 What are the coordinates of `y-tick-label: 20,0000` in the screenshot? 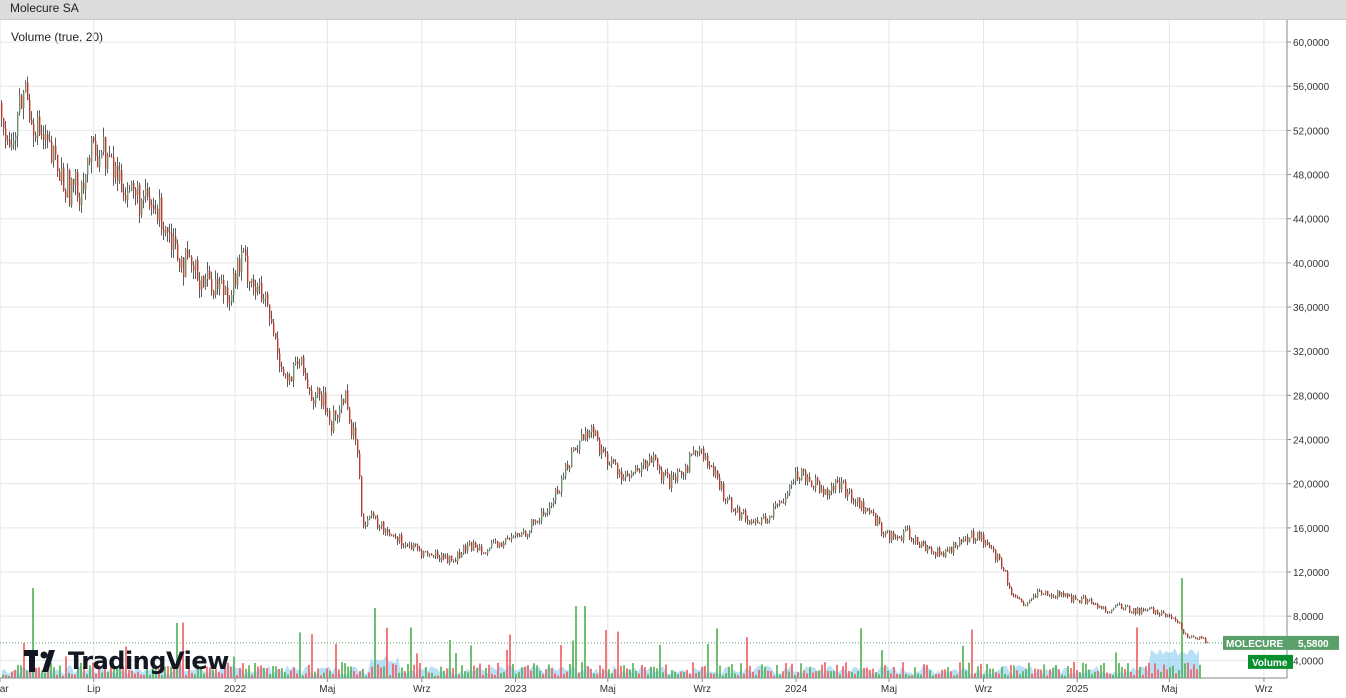 It's located at (1311, 485).